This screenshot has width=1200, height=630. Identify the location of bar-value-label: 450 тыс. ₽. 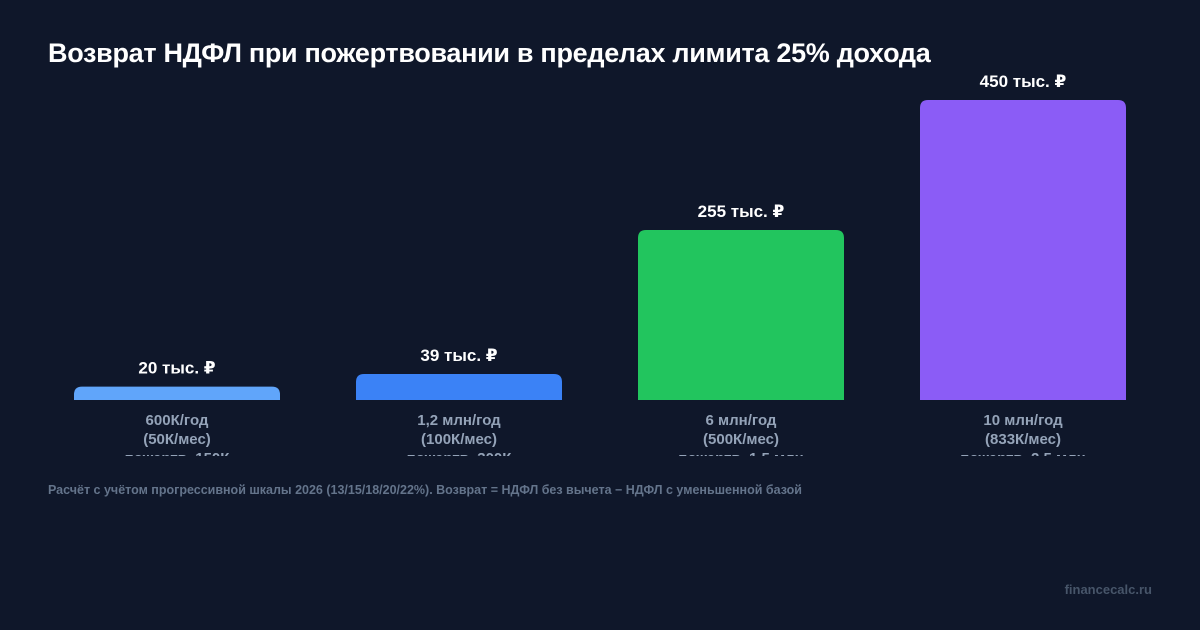
(1023, 81).